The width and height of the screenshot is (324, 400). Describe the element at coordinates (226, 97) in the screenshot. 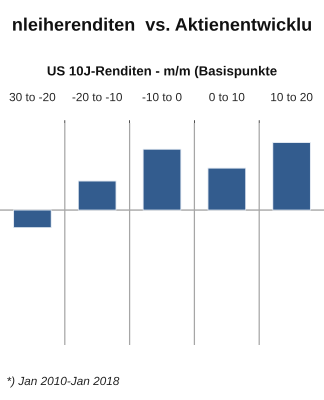

I see `x-tick-label: 0 to 10` at that location.